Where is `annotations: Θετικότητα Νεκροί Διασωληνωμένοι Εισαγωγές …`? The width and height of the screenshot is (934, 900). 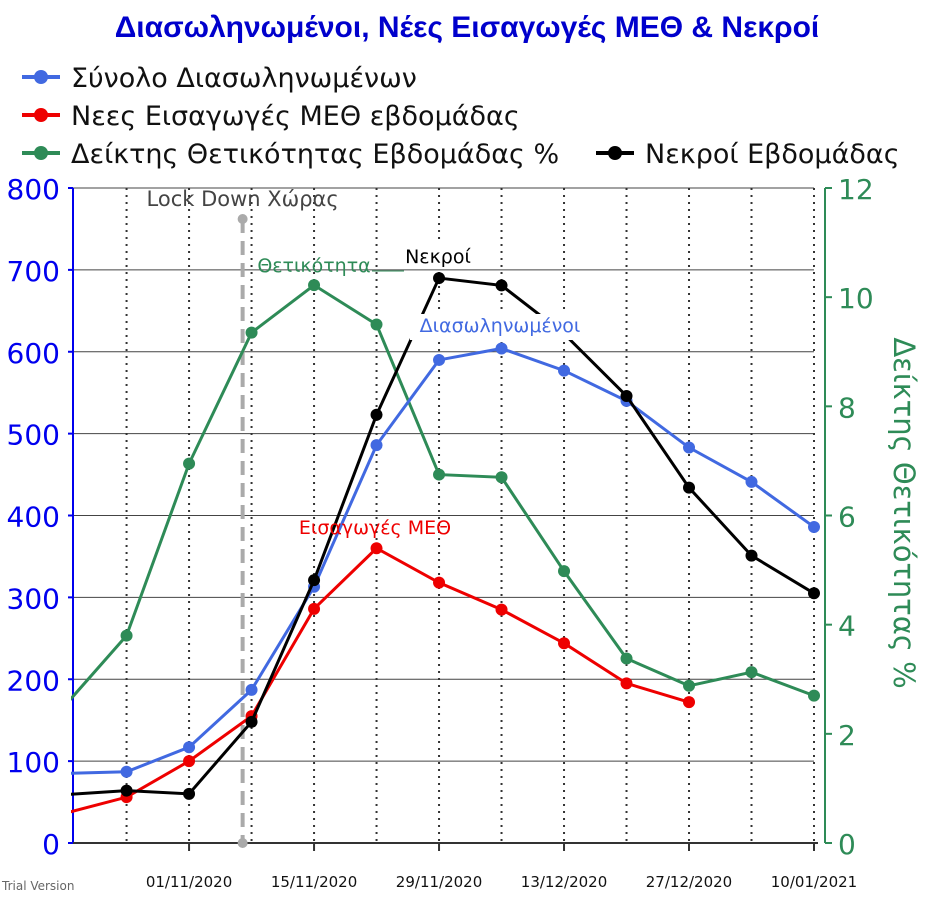
annotations: Θετικότητα Νεκροί Διασωληνωμένοι Εισαγωγές … is located at coordinates (423, 391).